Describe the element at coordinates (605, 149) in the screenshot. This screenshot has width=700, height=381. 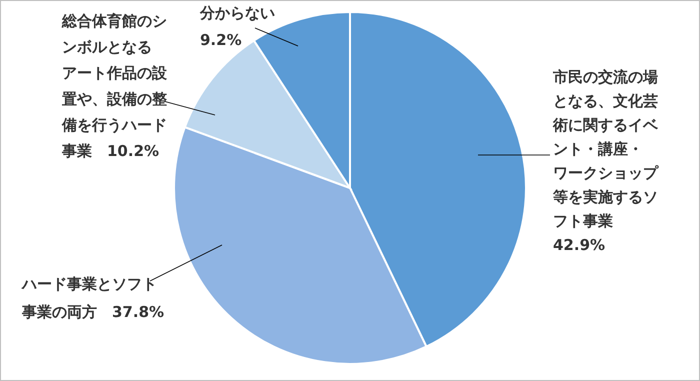
I see `slice-label: 市民の交流の場となる、文化芸術に関するイベント・講座・ワークショップ等を実施するソフト事業` at that location.